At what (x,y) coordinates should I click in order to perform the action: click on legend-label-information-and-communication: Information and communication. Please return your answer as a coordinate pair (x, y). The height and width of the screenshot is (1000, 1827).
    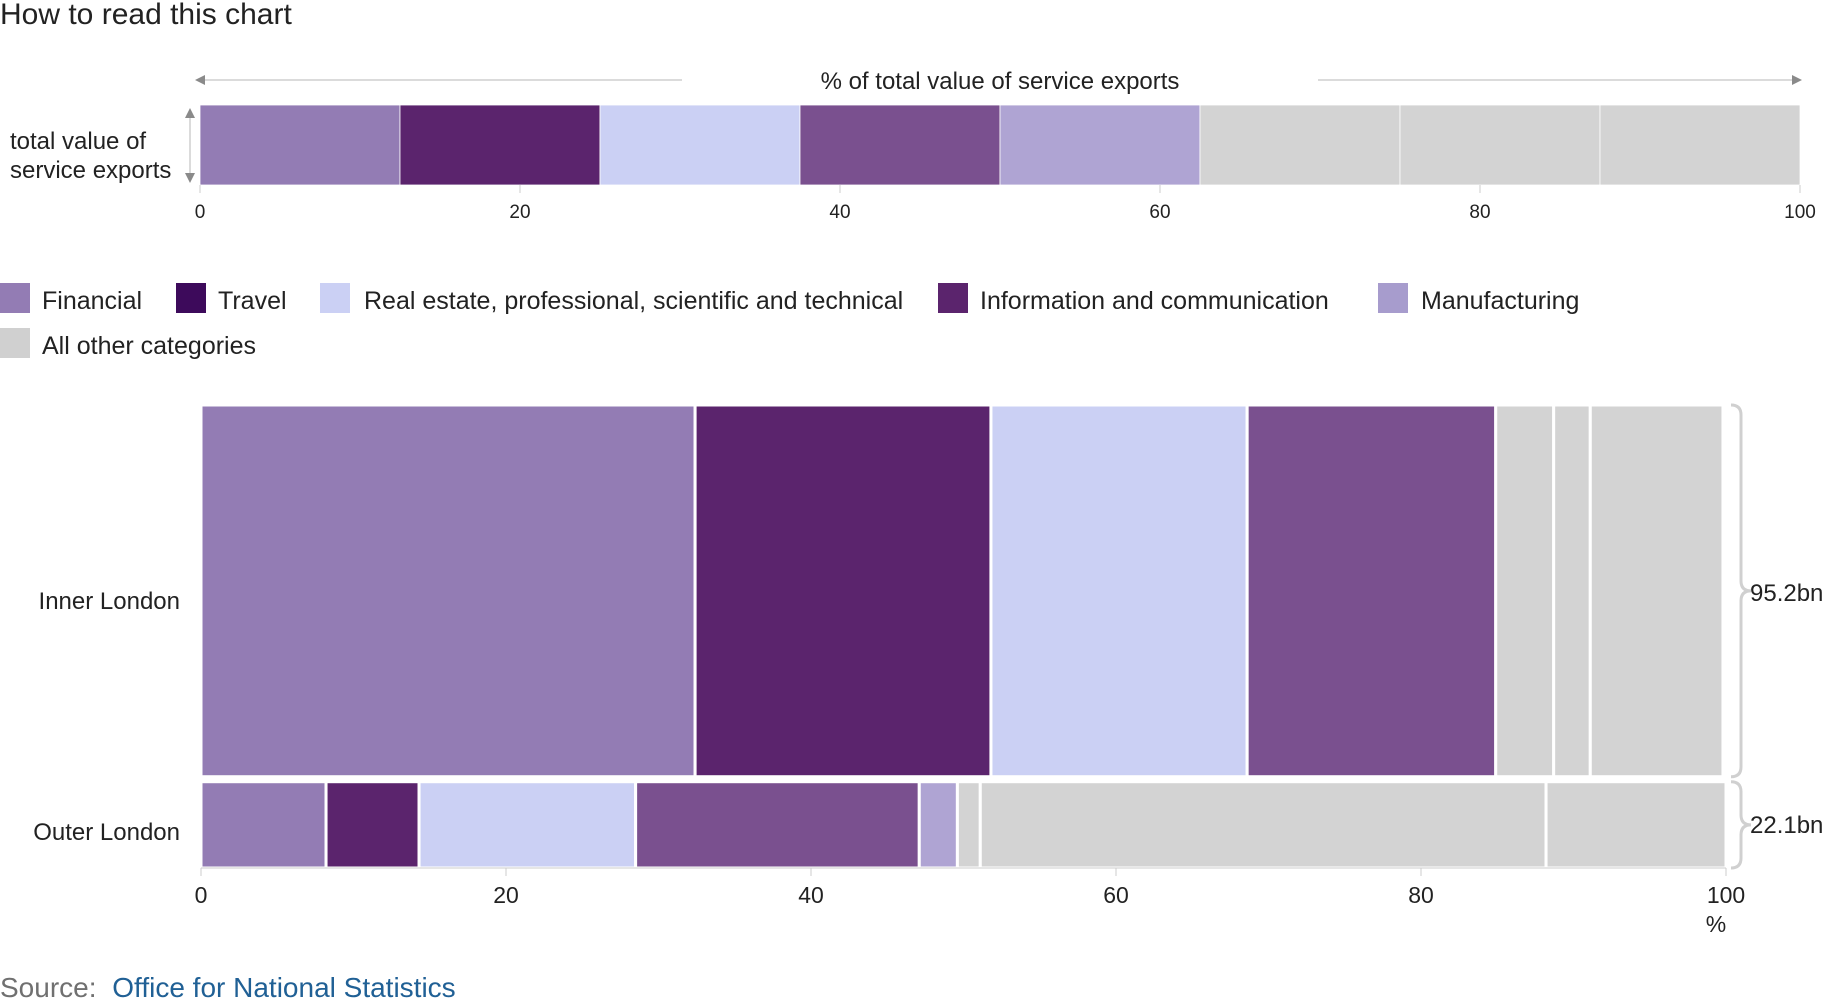
    Looking at the image, I should click on (1154, 301).